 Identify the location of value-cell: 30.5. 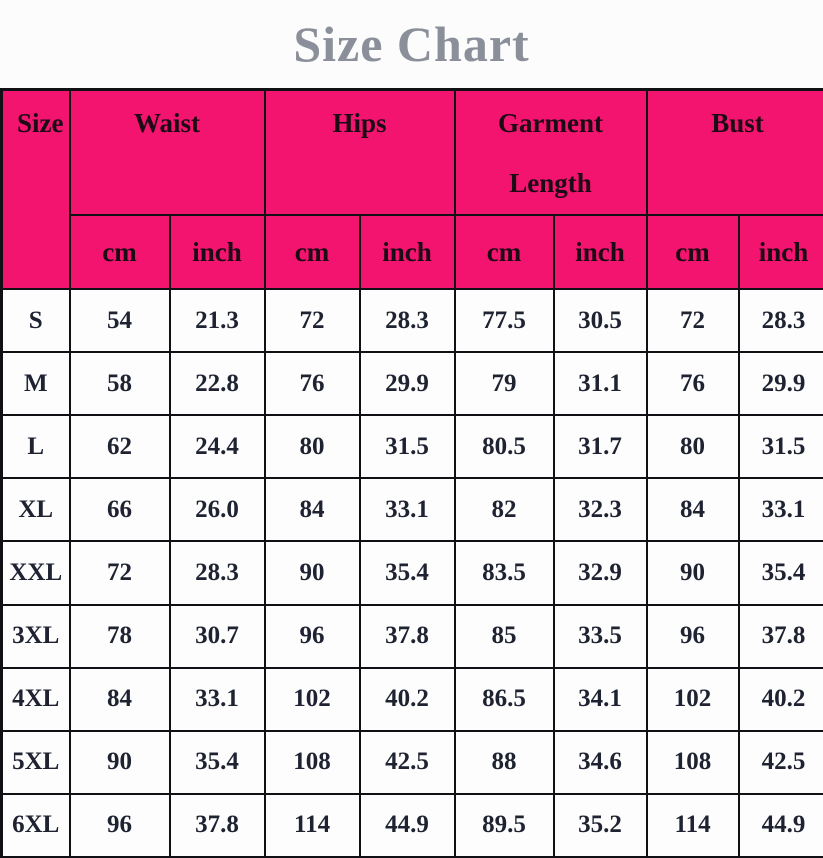
(600, 320).